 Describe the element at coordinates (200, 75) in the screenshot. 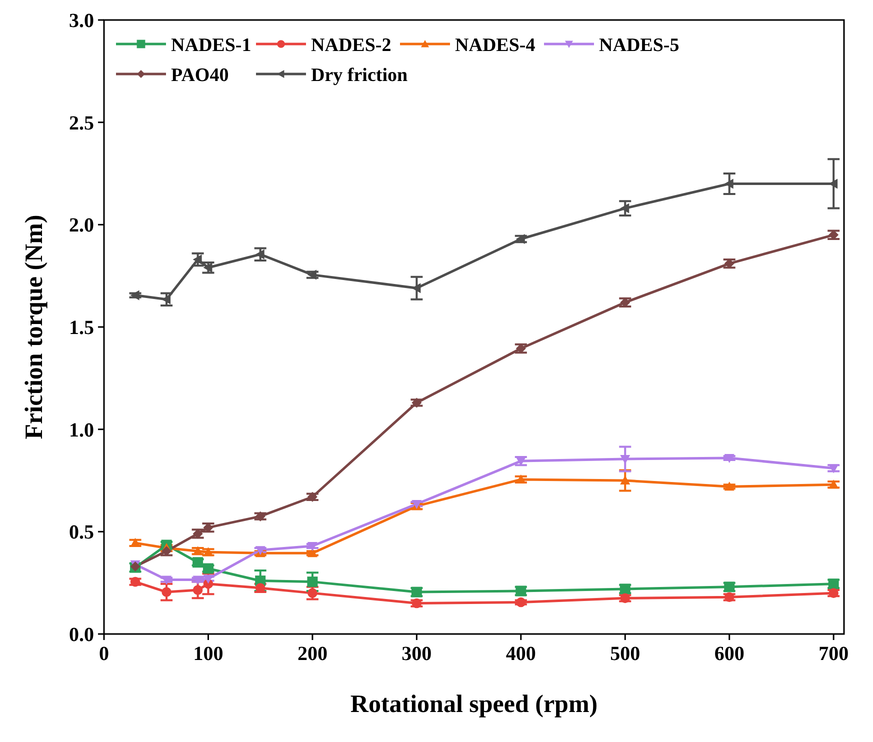

I see `legend-label: PAO40` at that location.